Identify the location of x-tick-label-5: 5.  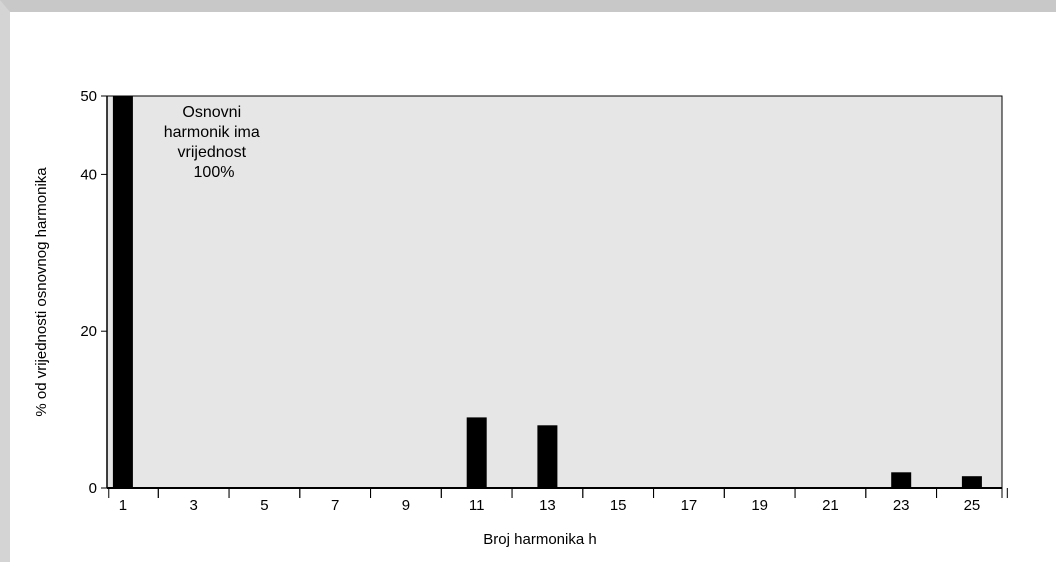
(264, 505).